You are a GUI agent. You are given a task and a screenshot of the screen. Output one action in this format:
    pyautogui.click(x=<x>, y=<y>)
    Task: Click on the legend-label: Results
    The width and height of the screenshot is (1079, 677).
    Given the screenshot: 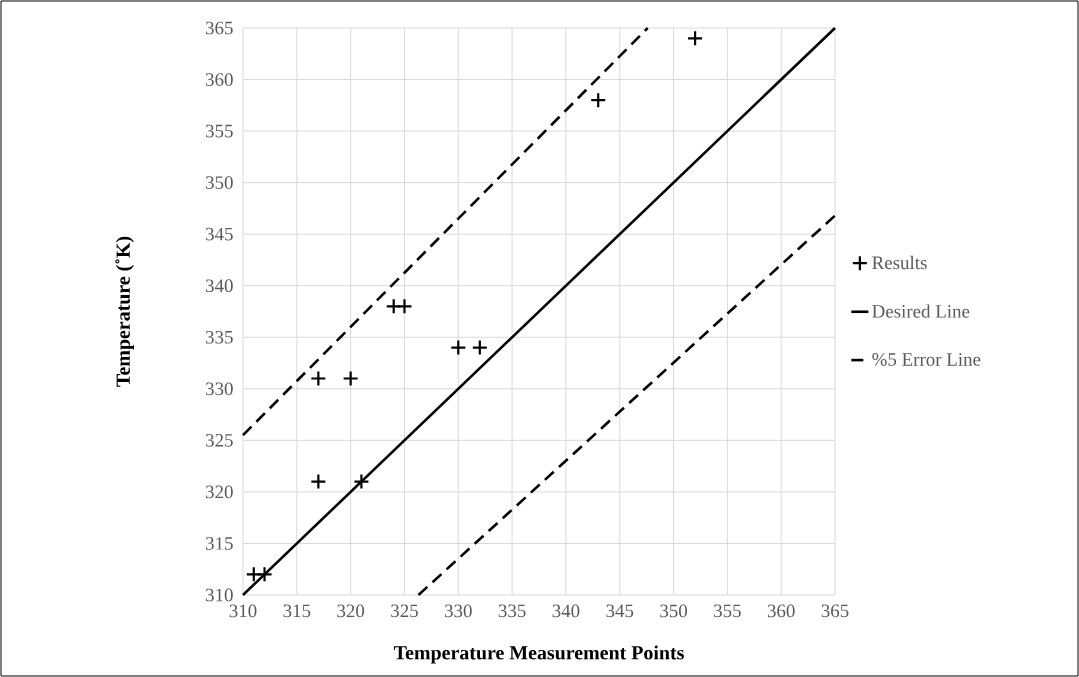 What is the action you would take?
    pyautogui.click(x=899, y=262)
    